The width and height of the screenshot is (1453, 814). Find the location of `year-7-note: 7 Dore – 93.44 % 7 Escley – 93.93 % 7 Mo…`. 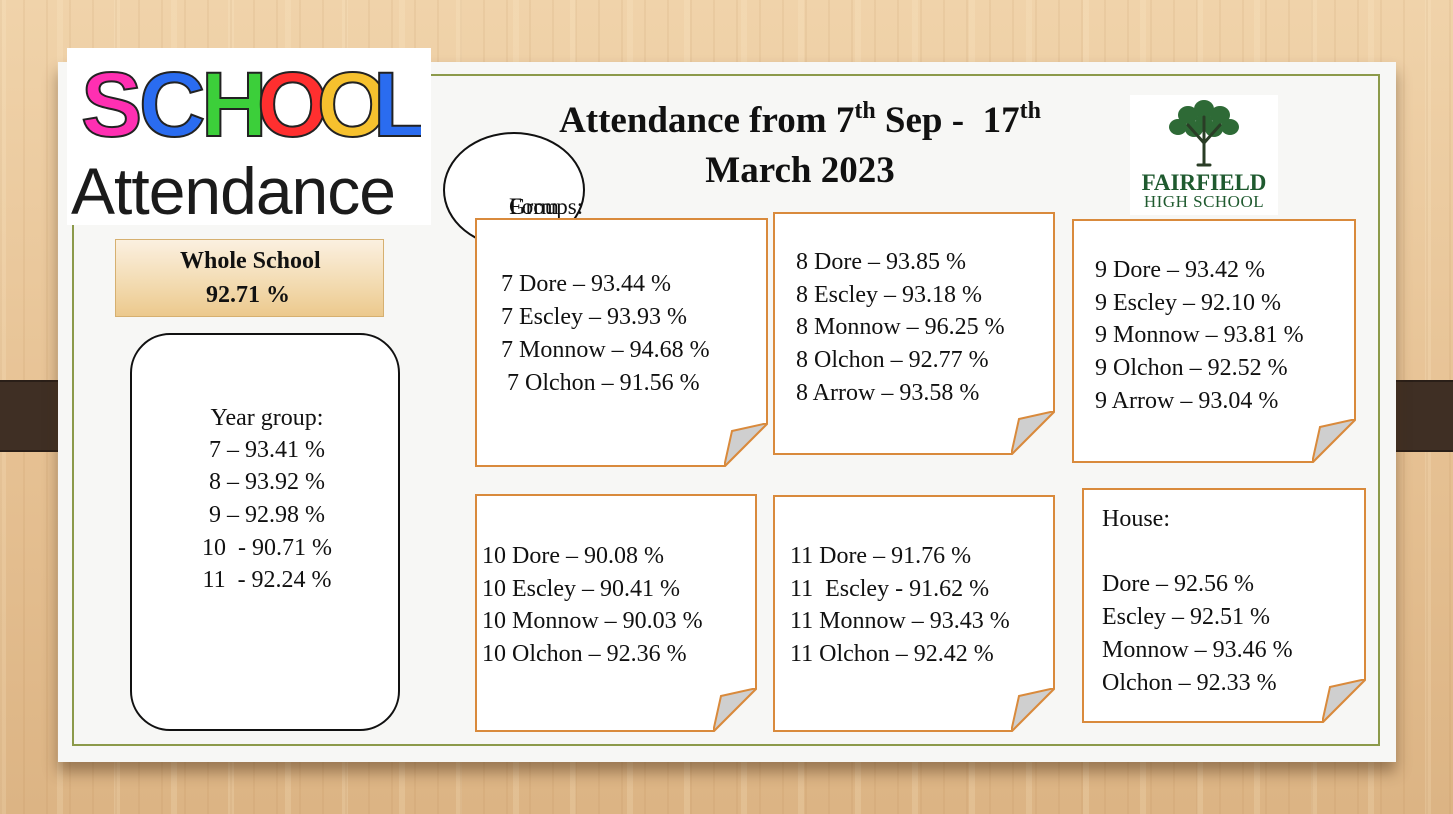

year-7-note: 7 Dore – 93.44 % 7 Escley – 93.93 % 7 Mo… is located at coordinates (621, 342).